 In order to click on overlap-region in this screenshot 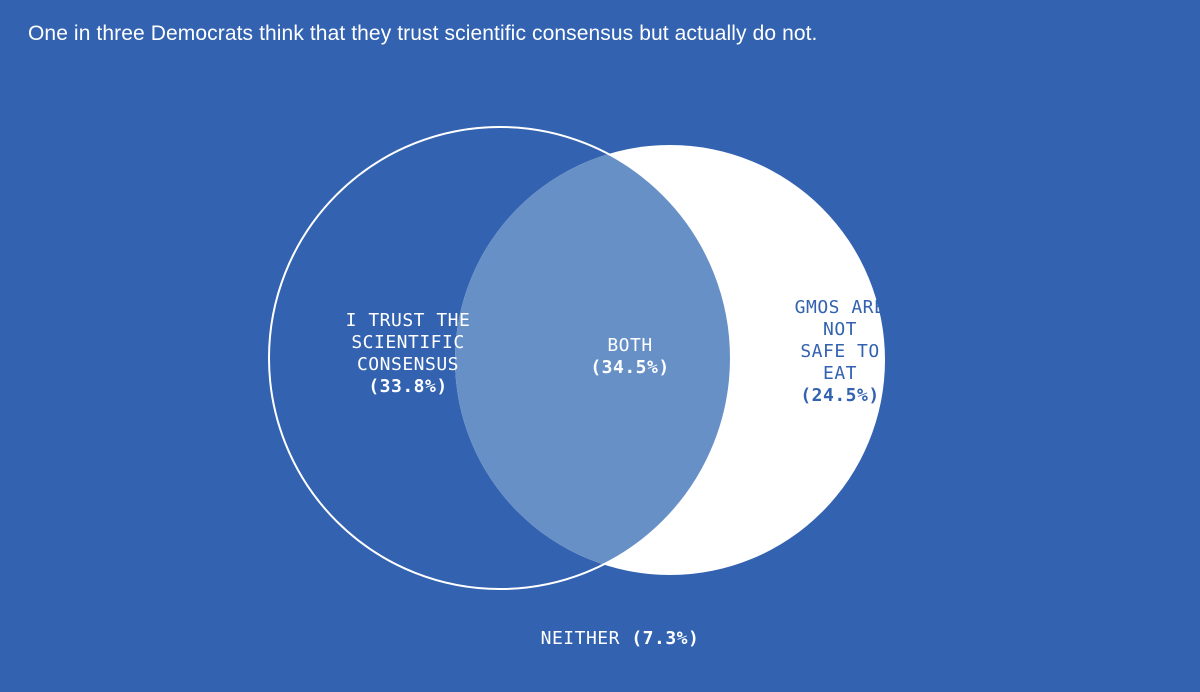, I will do `click(593, 360)`.